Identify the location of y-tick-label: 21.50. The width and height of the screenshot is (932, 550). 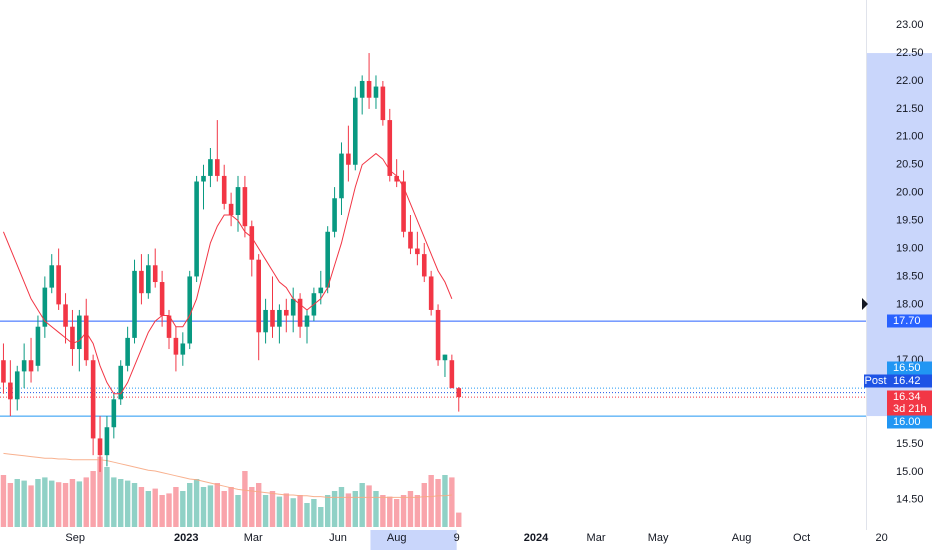
(910, 109).